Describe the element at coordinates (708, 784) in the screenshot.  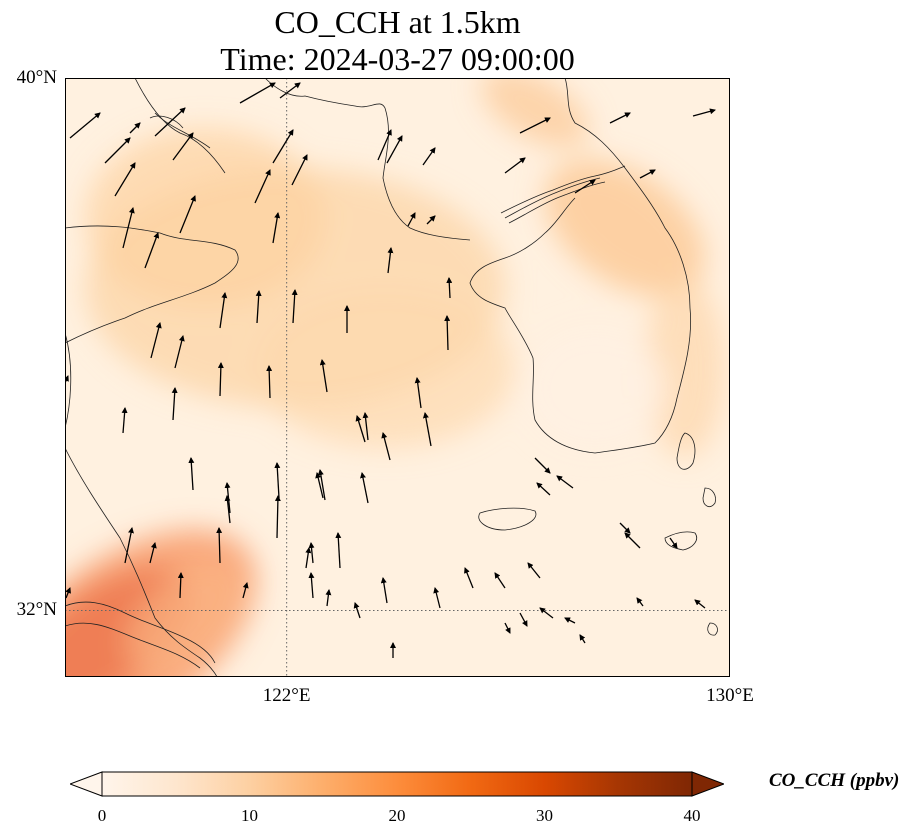
I see `colorbar-extend-high` at that location.